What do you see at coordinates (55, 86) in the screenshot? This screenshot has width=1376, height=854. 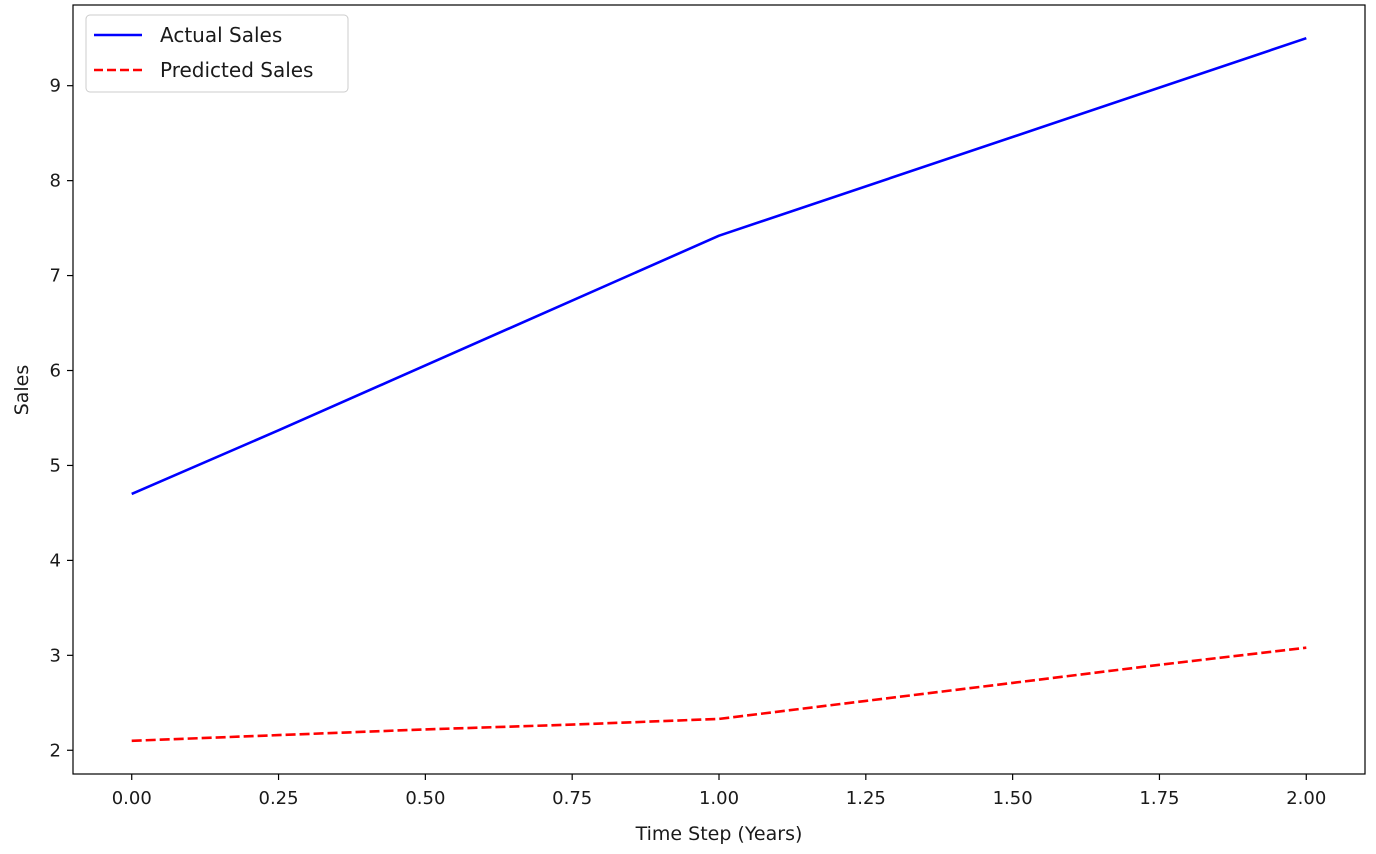 I see `y-tick-label: 9` at bounding box center [55, 86].